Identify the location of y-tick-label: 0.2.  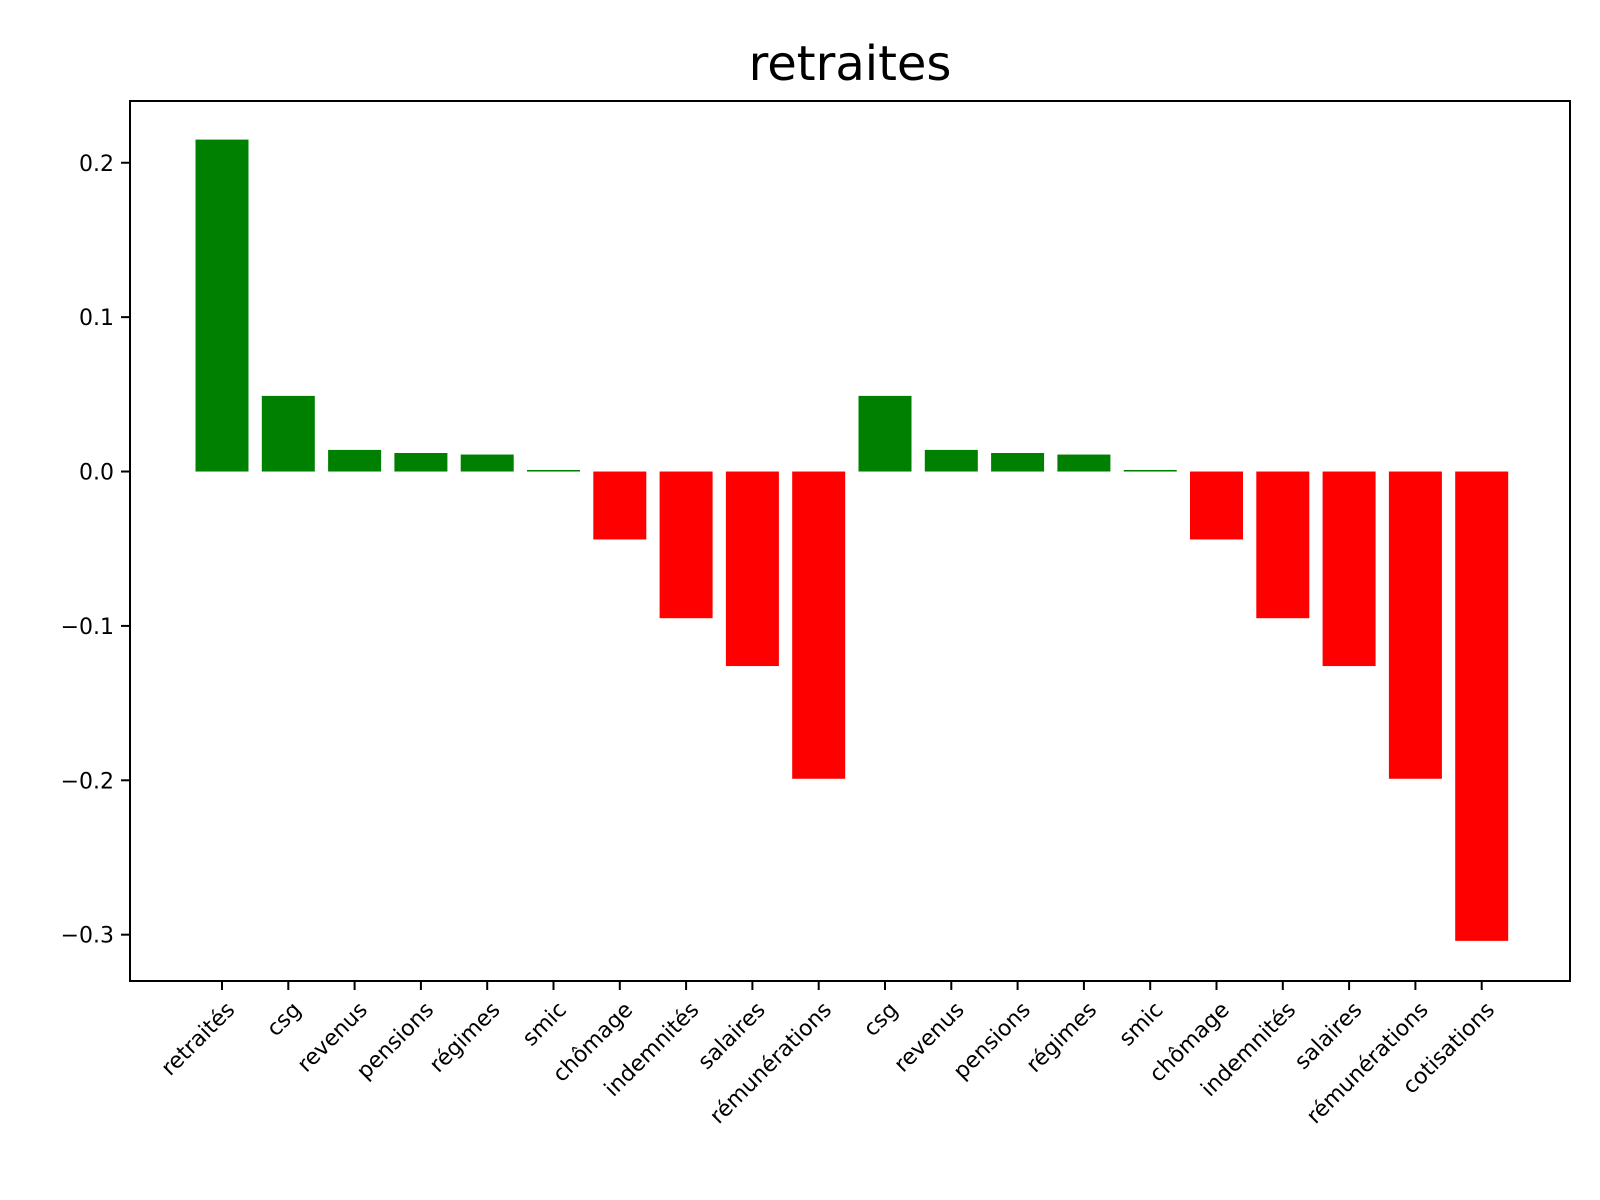
(96, 164).